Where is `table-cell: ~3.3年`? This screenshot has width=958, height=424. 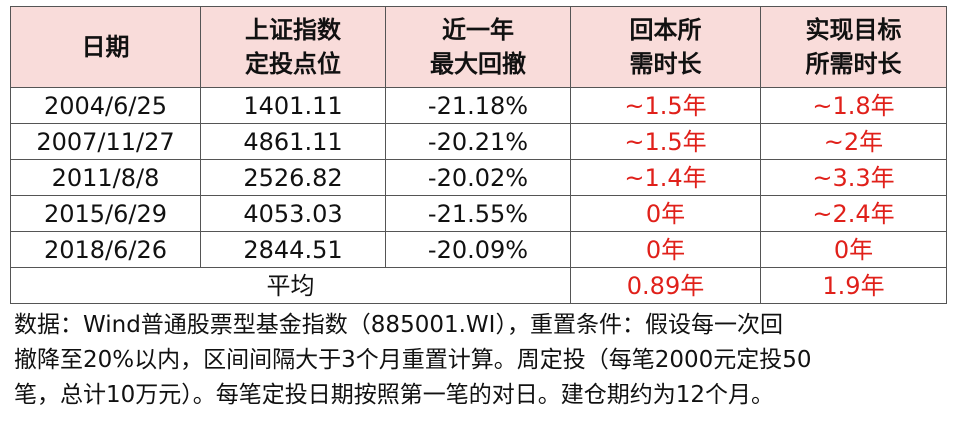 table-cell: ~3.3年 is located at coordinates (853, 177).